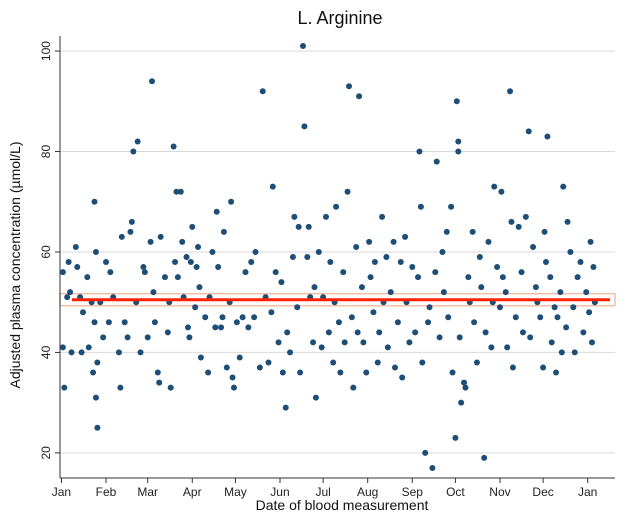 The image size is (635, 517). I want to click on y-axis-title: Adjusted plasma concentration (µmol/L), so click(15, 265).